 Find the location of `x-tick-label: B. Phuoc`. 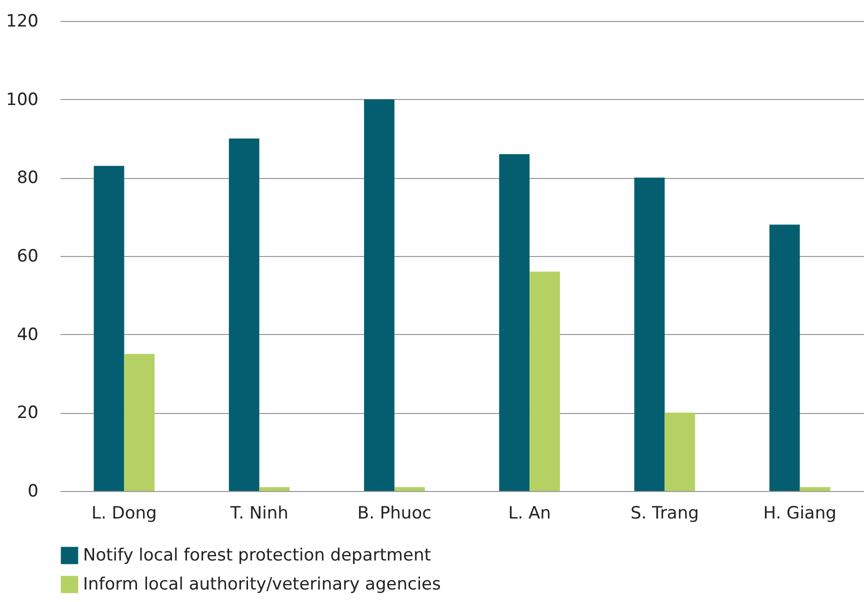

x-tick-label: B. Phuoc is located at coordinates (394, 514).